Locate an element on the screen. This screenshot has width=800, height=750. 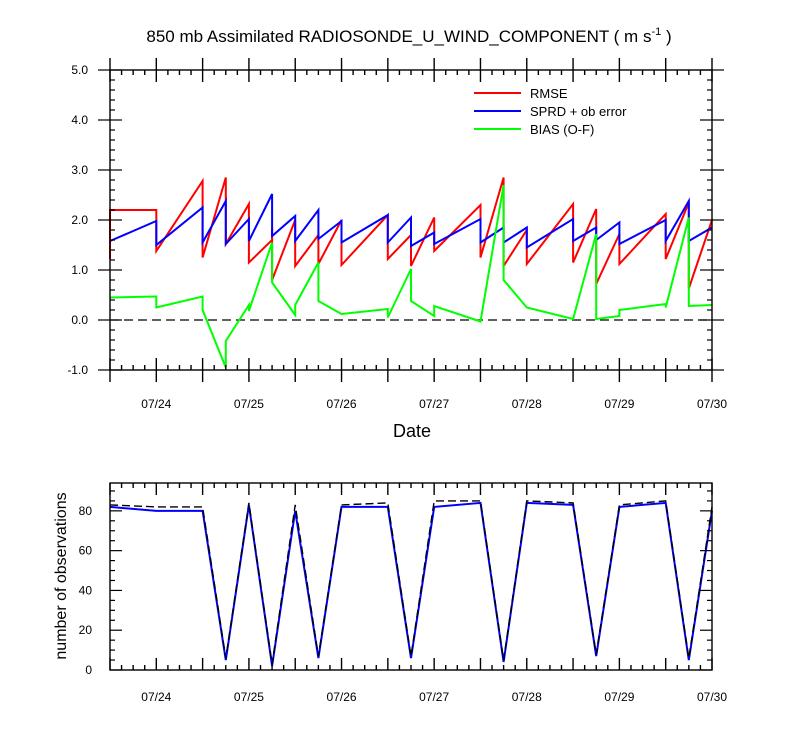
y-tick-label: 5.0 is located at coordinates (79, 70).